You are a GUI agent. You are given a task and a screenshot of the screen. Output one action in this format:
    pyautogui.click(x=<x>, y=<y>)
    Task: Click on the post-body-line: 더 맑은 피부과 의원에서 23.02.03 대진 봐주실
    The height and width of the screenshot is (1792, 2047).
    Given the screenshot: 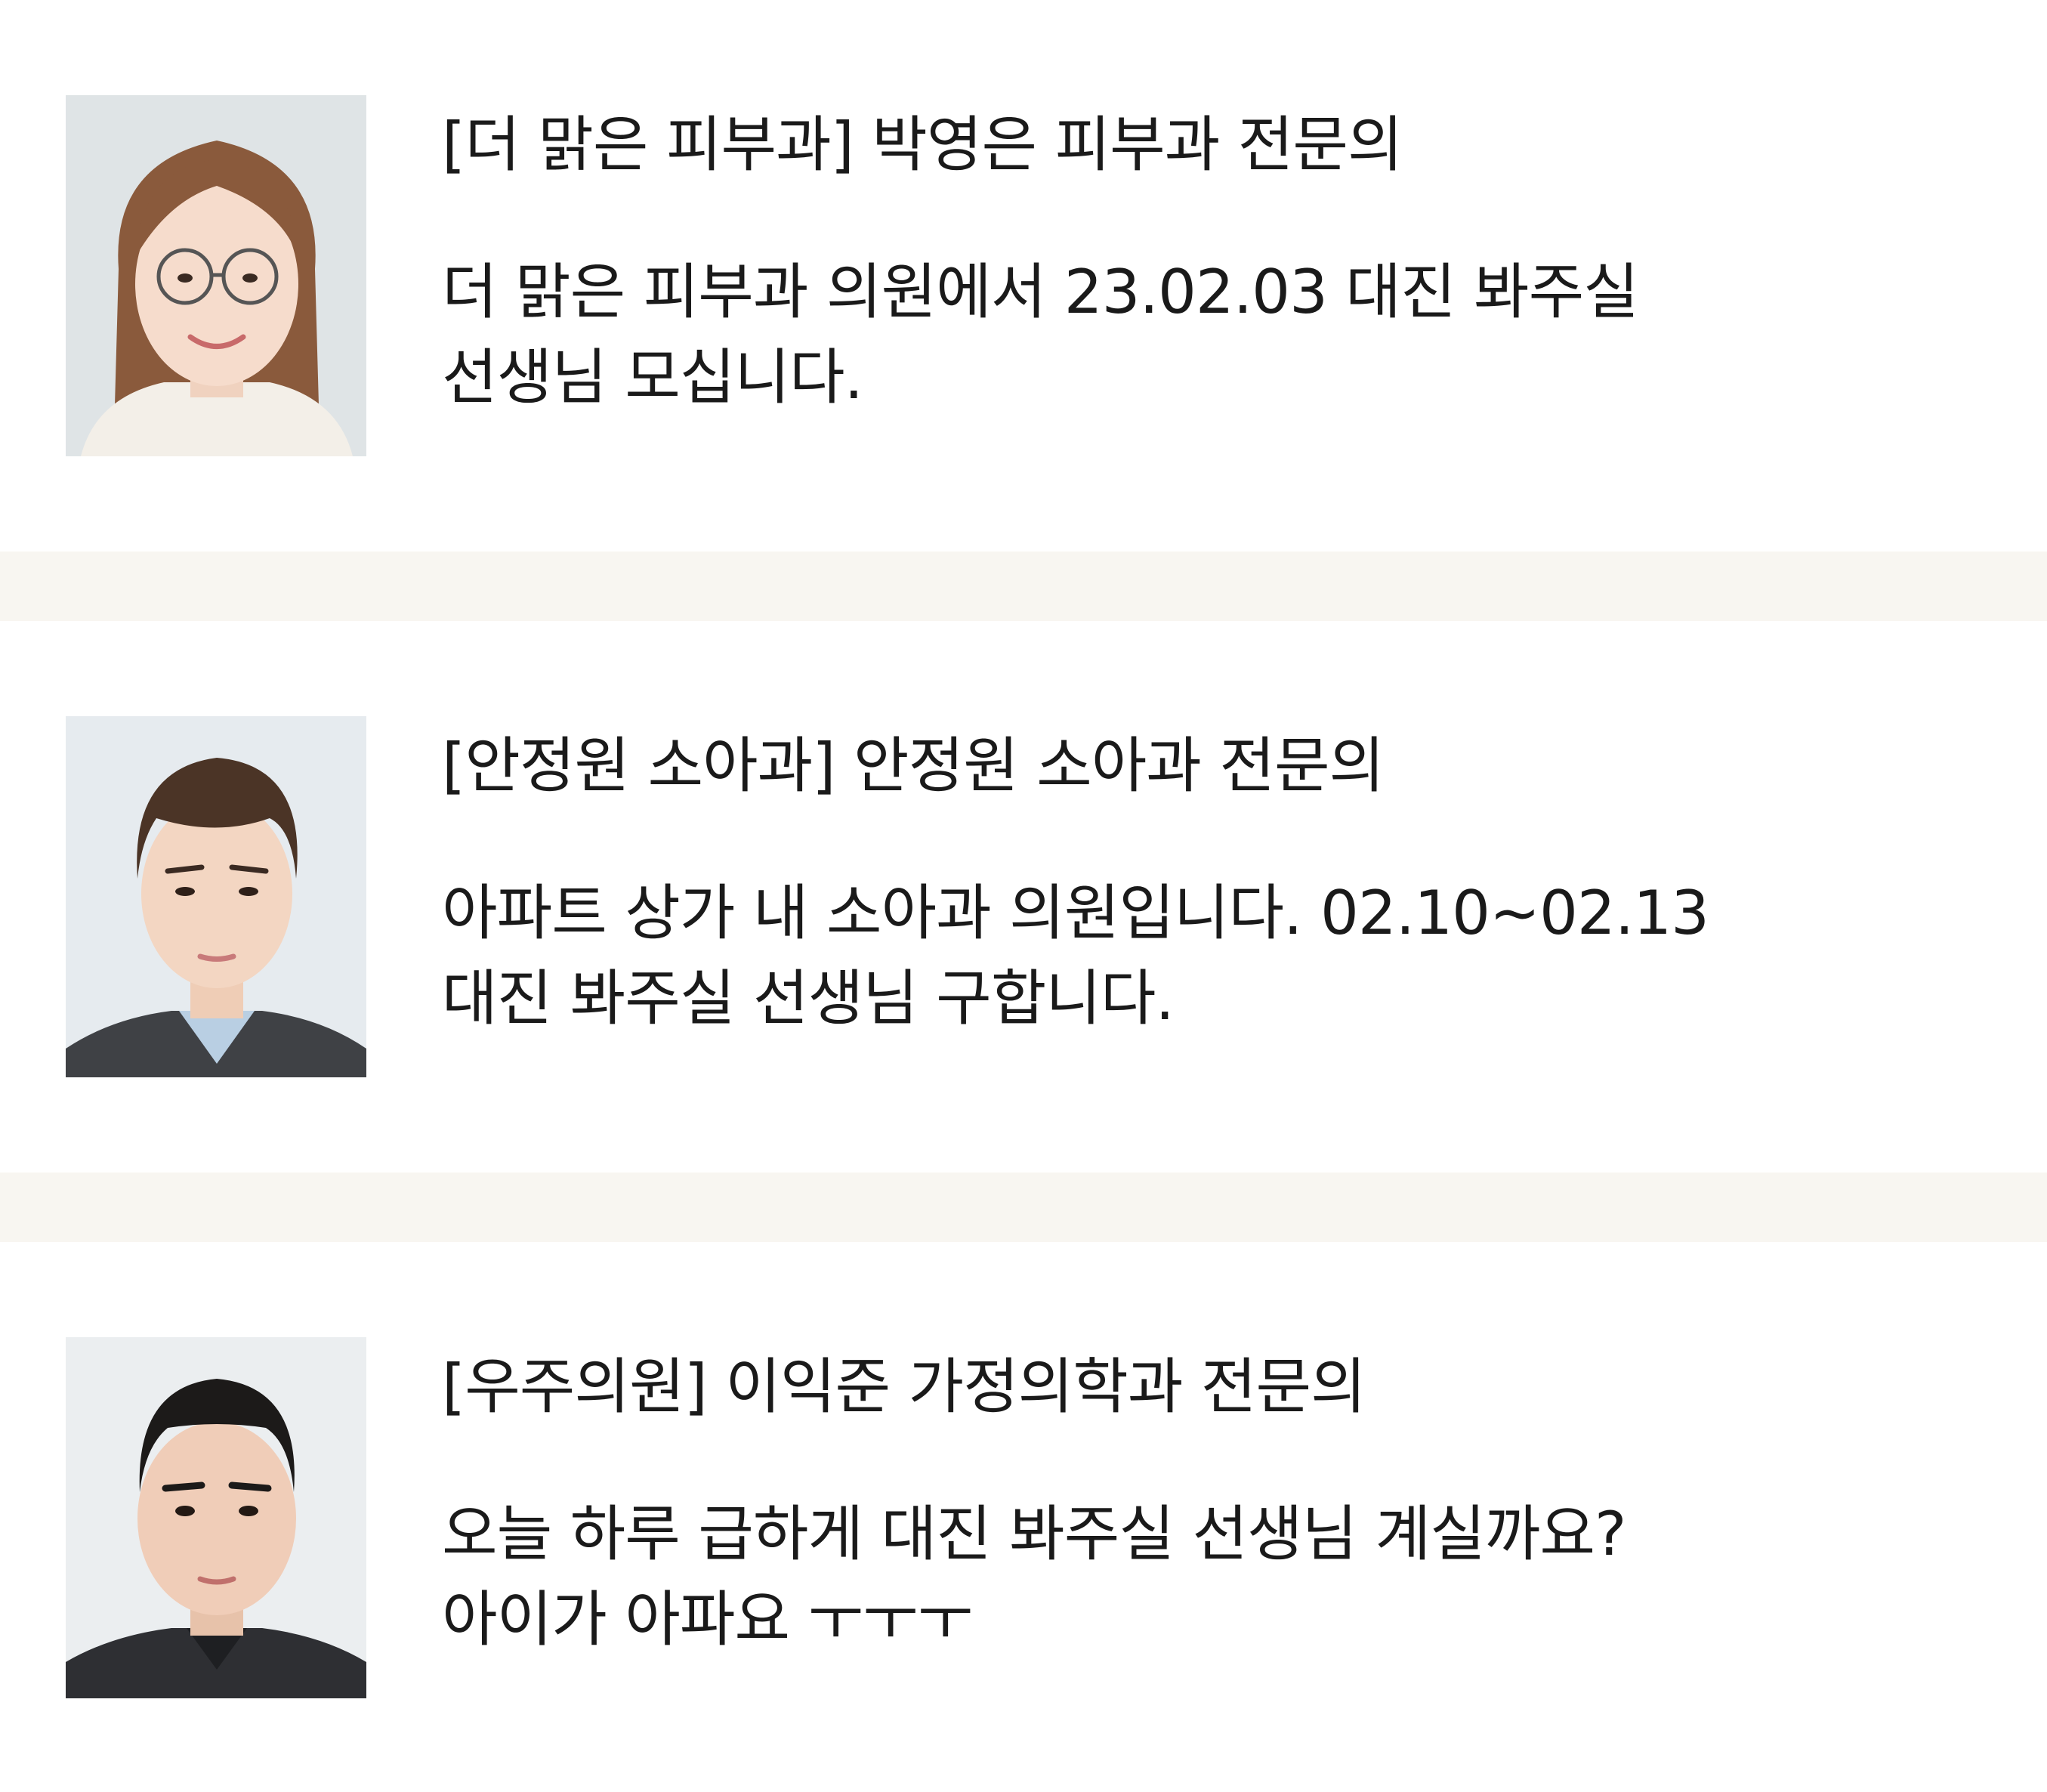 What is the action you would take?
    pyautogui.click(x=1040, y=292)
    